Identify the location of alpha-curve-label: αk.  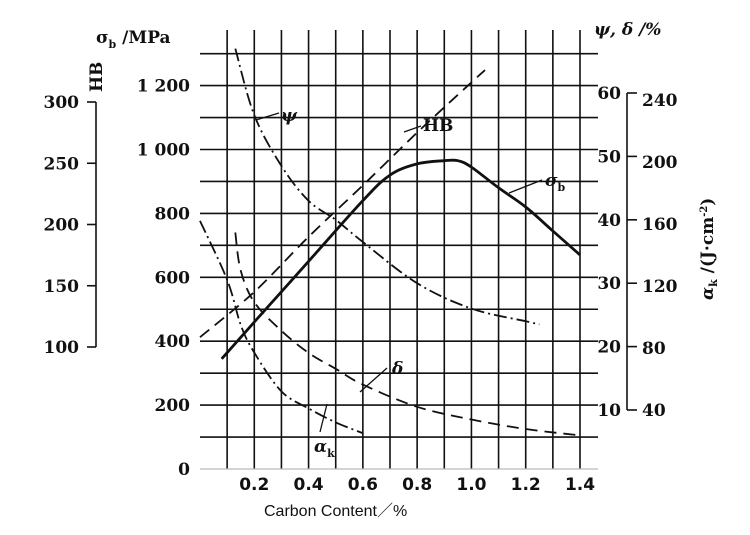
(324, 448).